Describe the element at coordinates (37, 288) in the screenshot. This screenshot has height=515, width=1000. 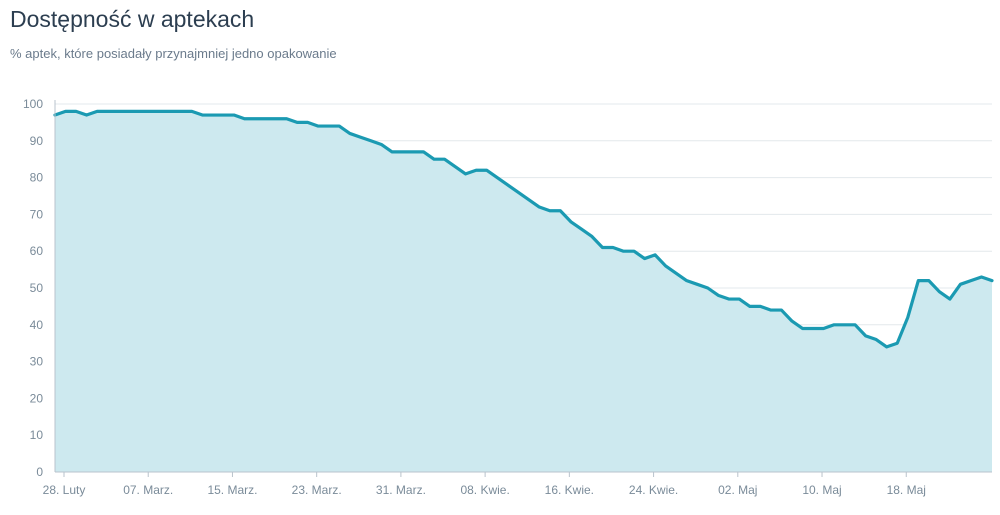
I see `y-tick-label: 50` at that location.